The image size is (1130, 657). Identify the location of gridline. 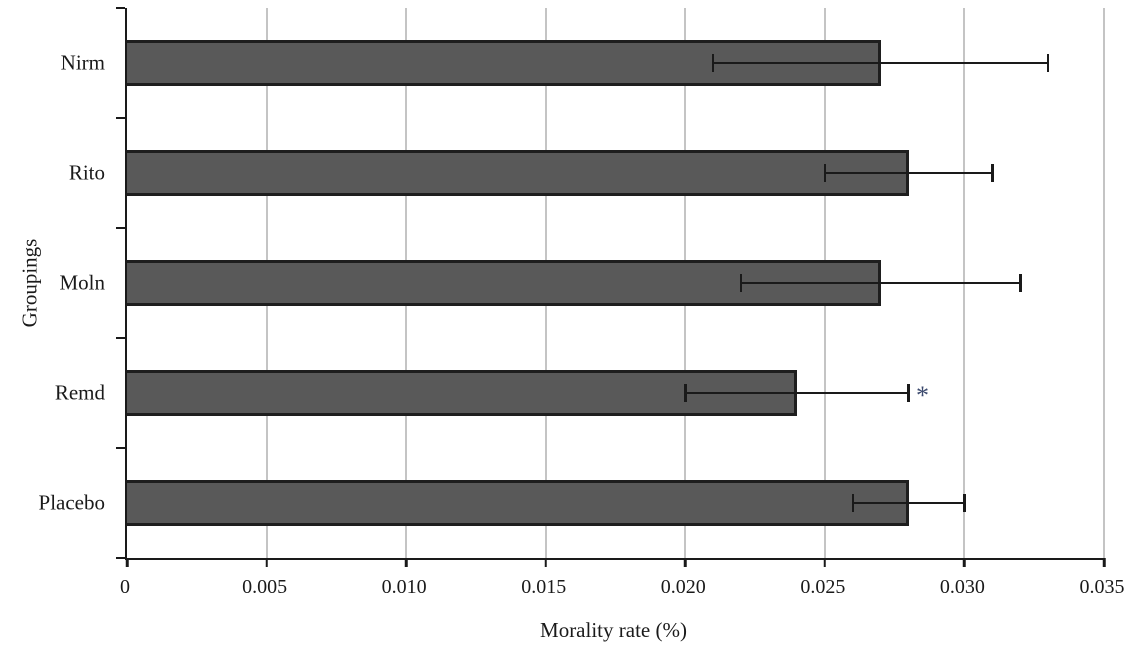
(1104, 283).